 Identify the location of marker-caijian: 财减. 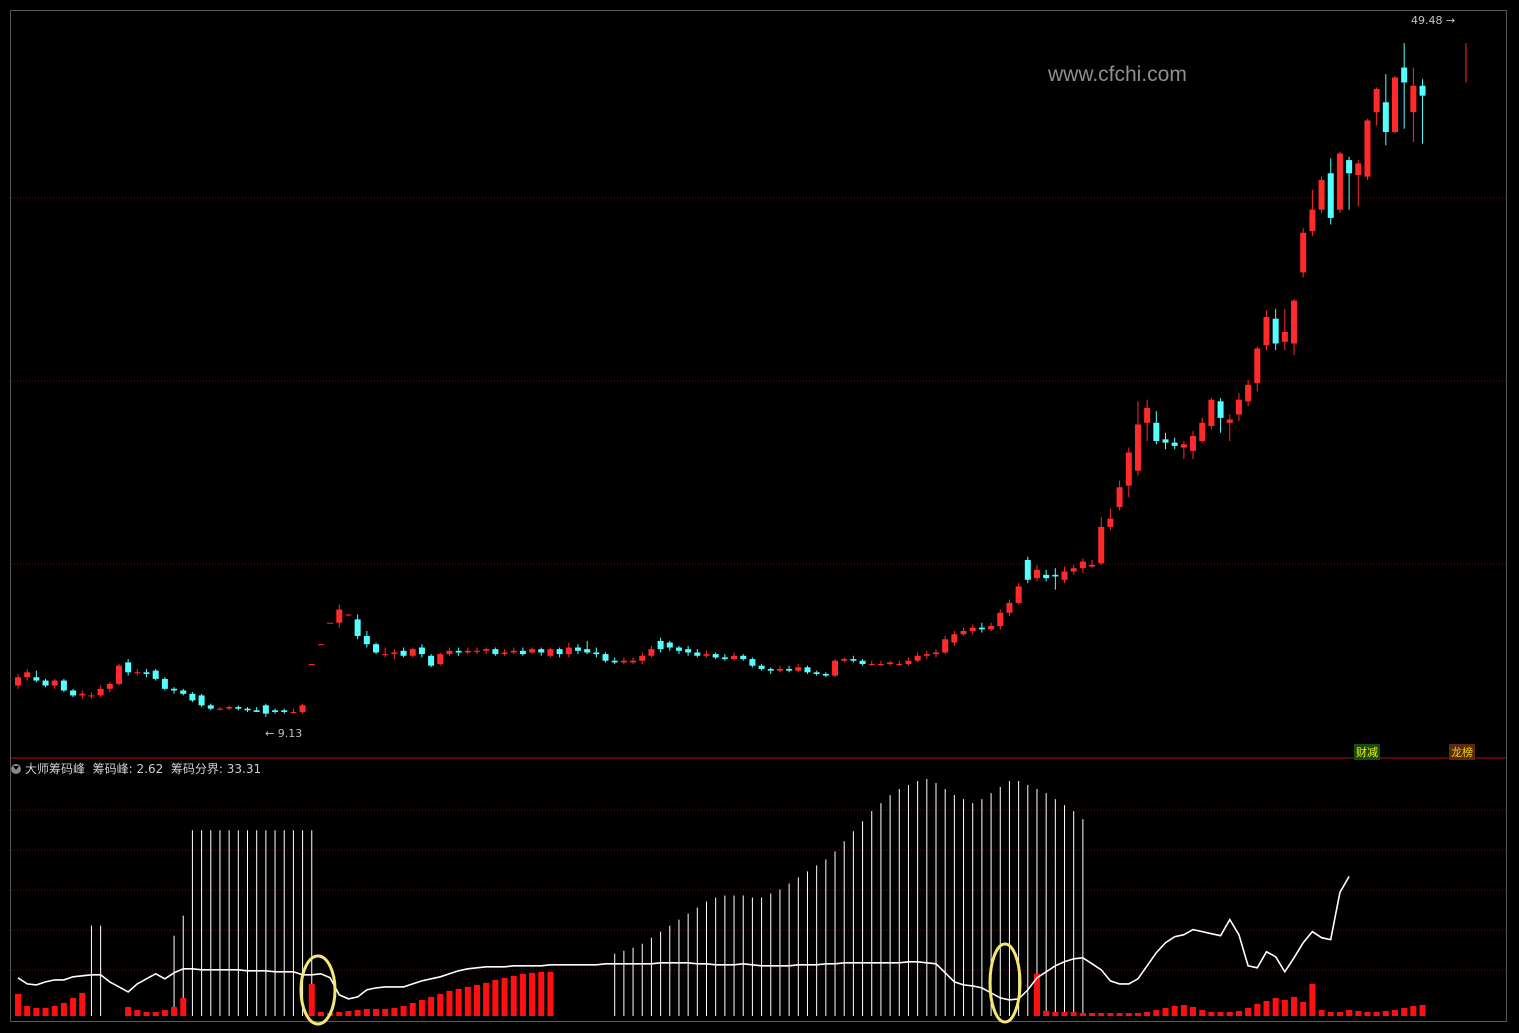
(1367, 752).